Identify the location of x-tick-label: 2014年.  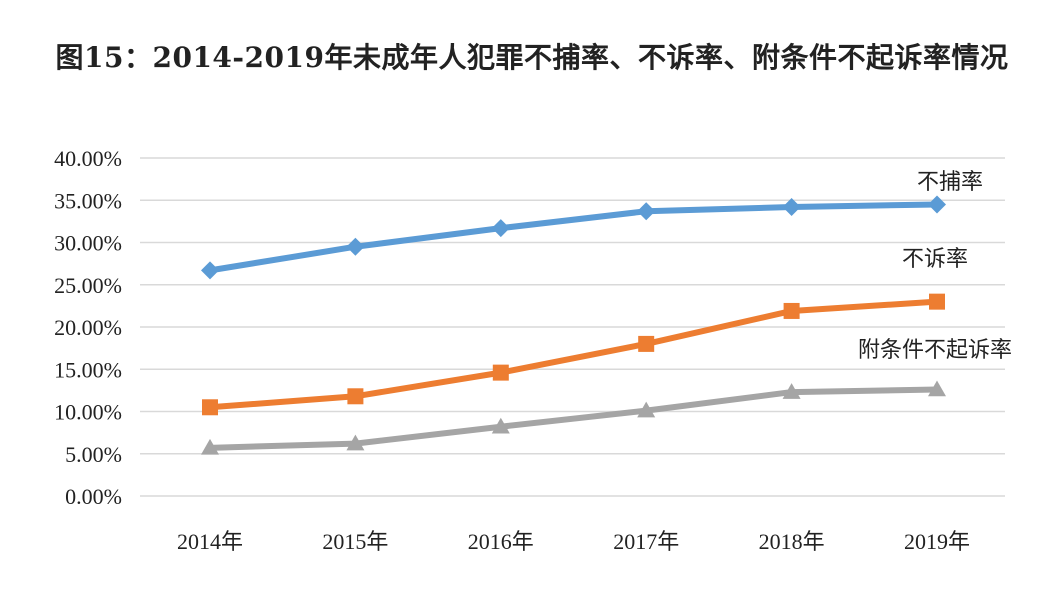
(210, 541).